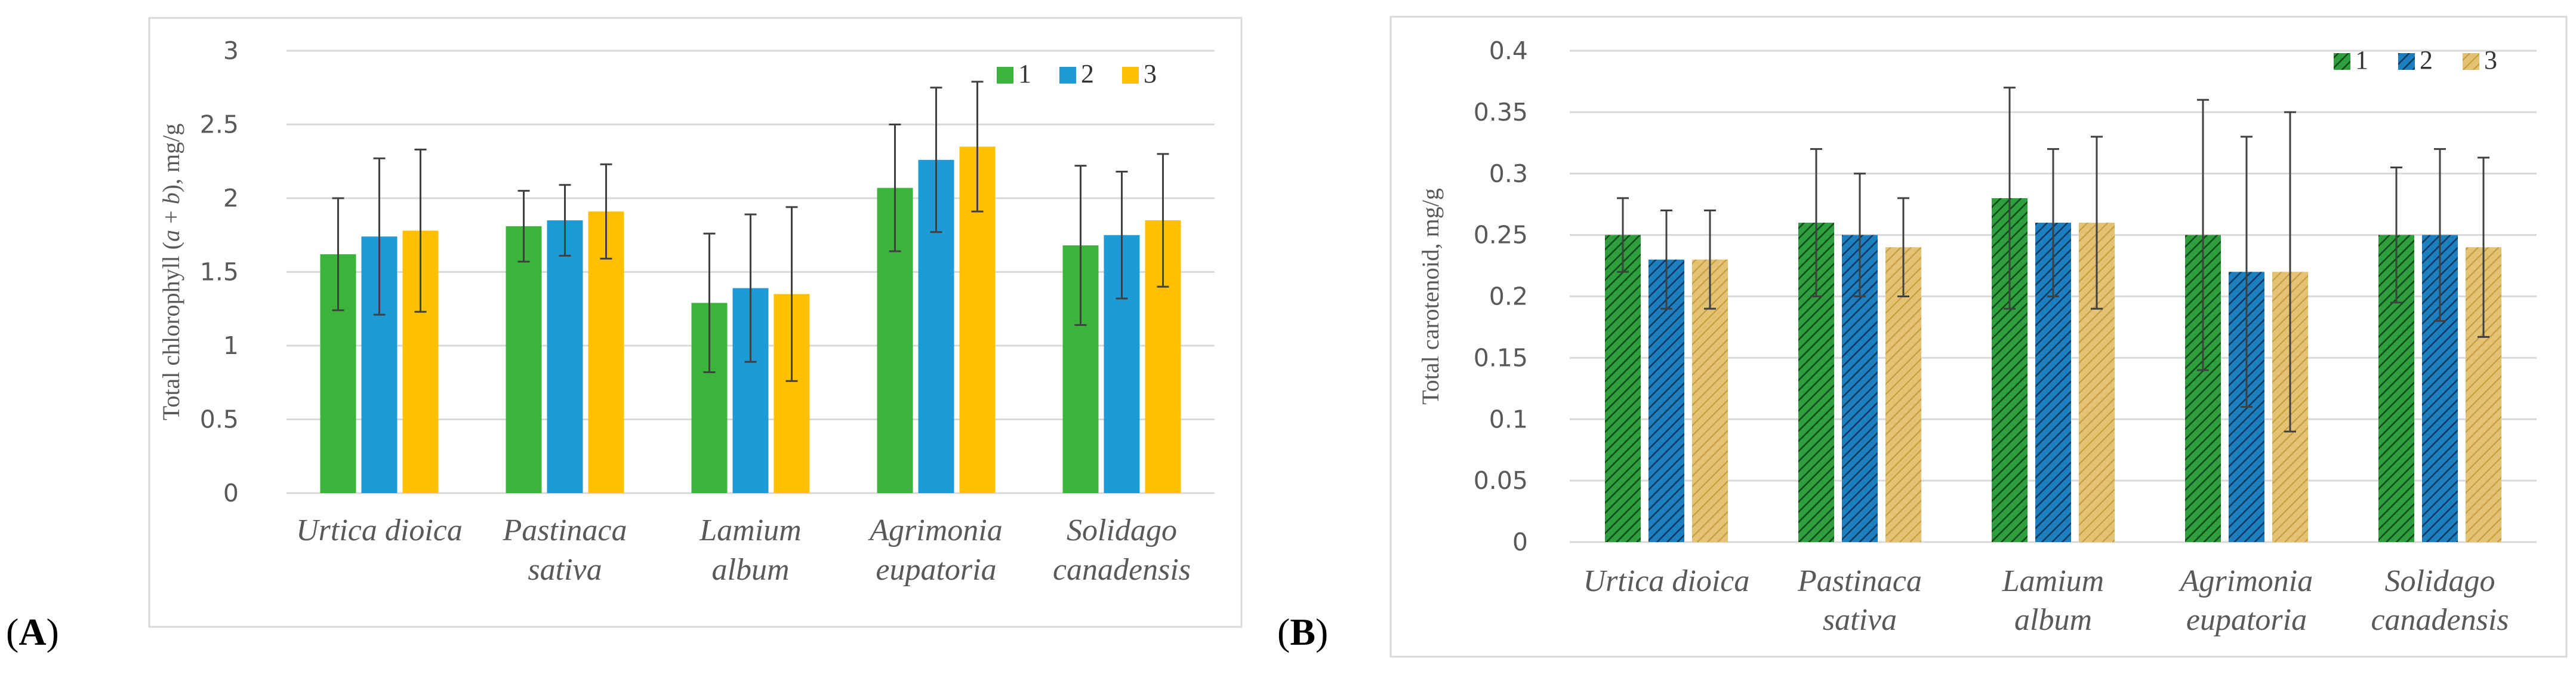 This screenshot has height=674, width=2576. Describe the element at coordinates (219, 272) in the screenshot. I see `y-tick-label: 1.5` at that location.